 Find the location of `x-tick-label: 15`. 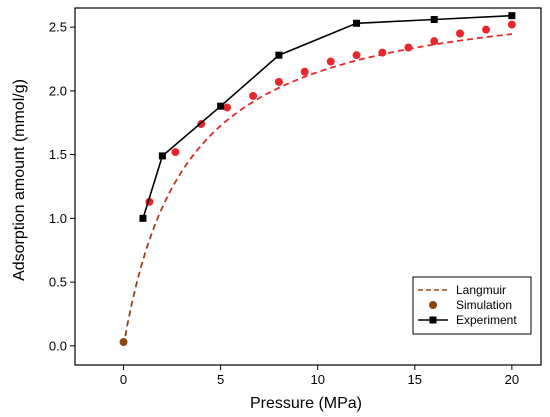

x-tick-label: 15 is located at coordinates (415, 379).